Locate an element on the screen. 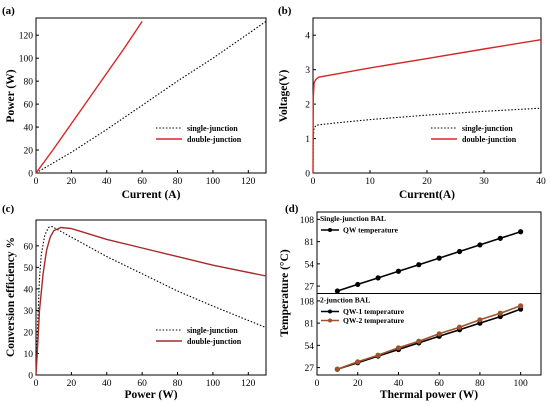 This screenshot has height=404, width=550. y-tick-label: 80 is located at coordinates (29, 83).